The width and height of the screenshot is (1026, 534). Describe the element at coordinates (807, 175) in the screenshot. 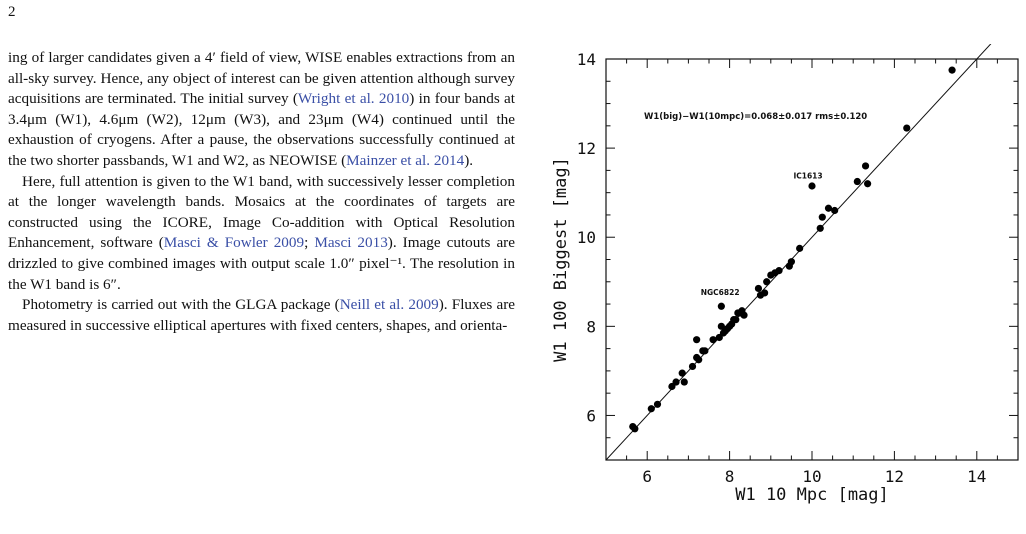

I see `point-label: IC1613` at that location.